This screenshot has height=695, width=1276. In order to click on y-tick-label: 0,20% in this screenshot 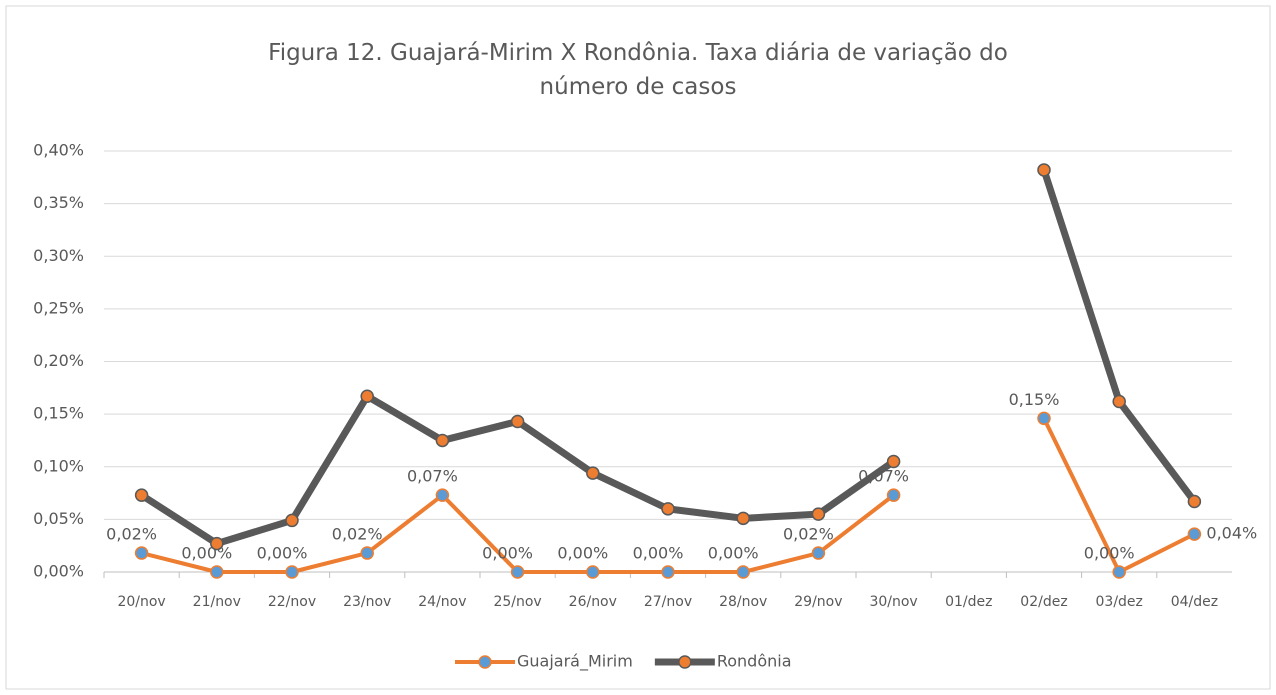, I will do `click(58, 360)`.